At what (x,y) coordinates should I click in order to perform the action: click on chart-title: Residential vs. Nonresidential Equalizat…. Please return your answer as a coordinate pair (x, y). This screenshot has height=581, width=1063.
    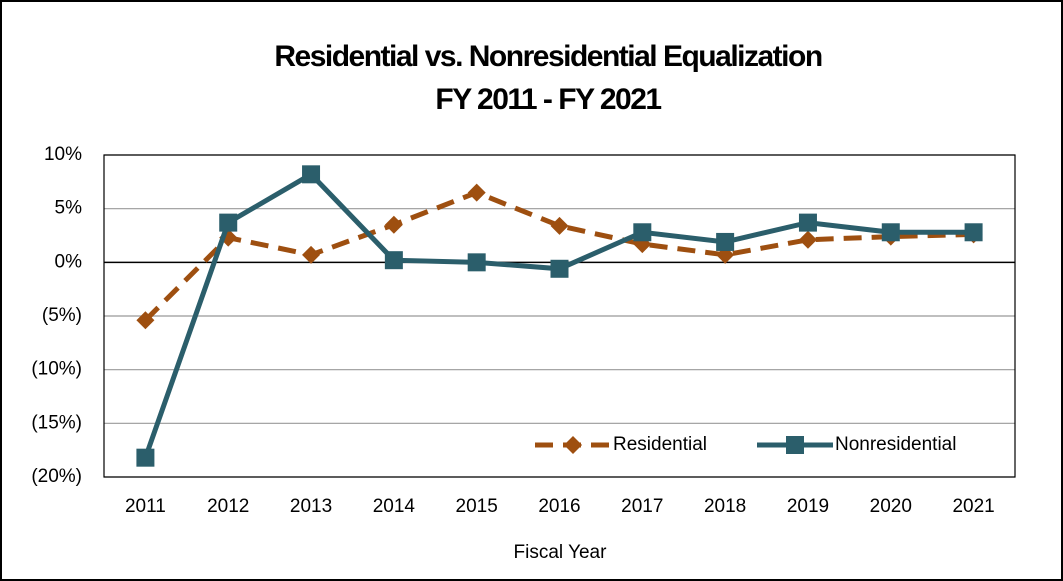
    Looking at the image, I should click on (547, 56).